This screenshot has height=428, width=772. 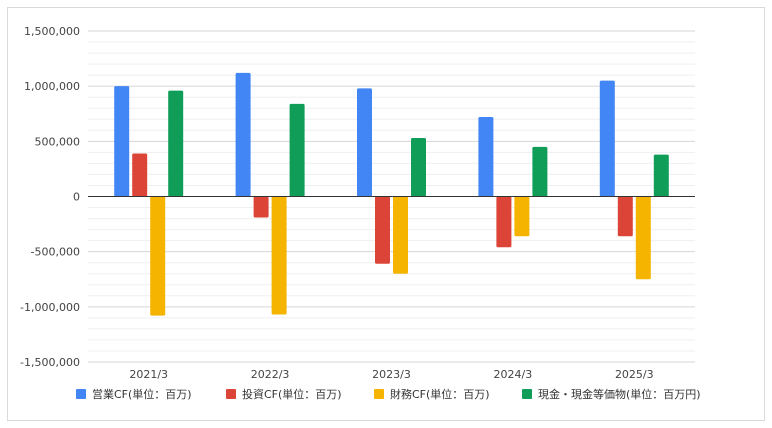 What do you see at coordinates (619, 394) in the screenshot?
I see `legend-label: 現金・現金等価物(単位：百万円)` at bounding box center [619, 394].